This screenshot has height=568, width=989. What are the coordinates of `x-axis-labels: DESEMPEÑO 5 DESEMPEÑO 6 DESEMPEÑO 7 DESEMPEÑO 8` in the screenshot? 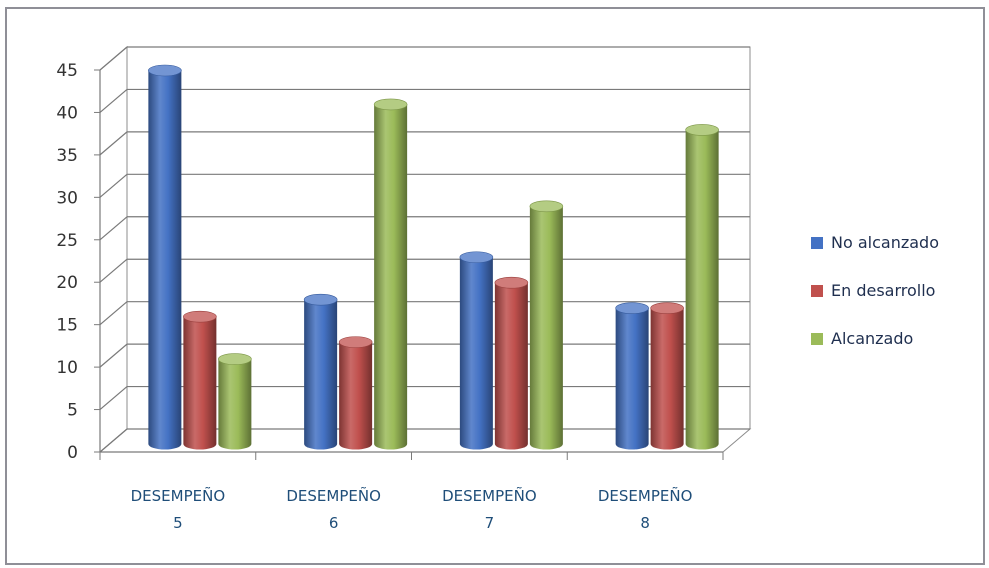 It's located at (412, 509).